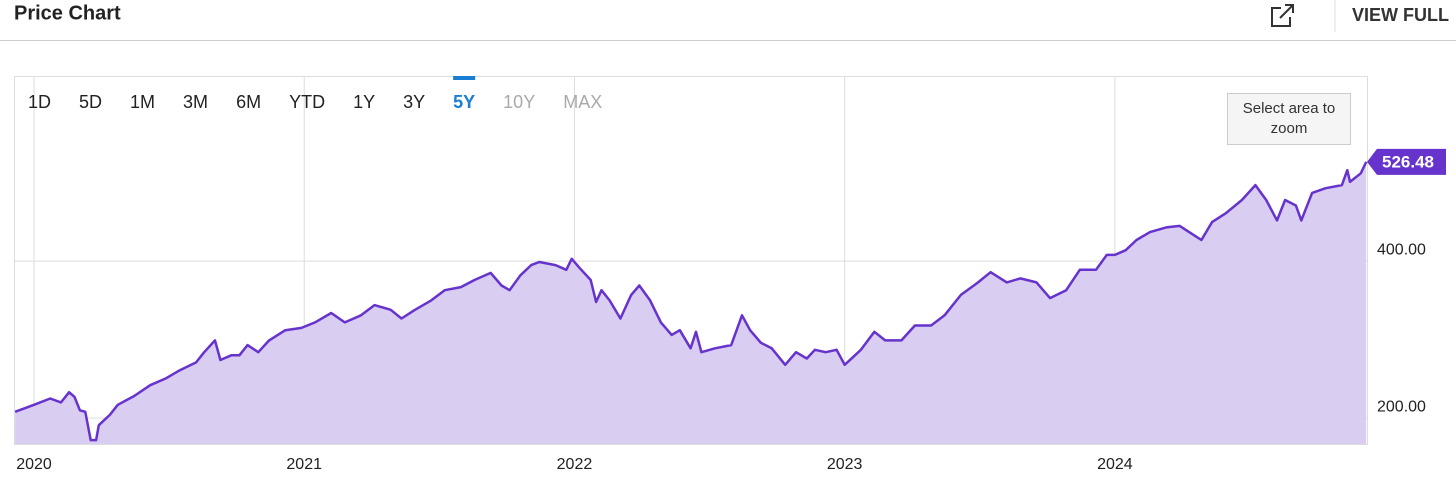 This screenshot has width=1456, height=486. Describe the element at coordinates (519, 102) in the screenshot. I see `range-button: 10Y` at that location.